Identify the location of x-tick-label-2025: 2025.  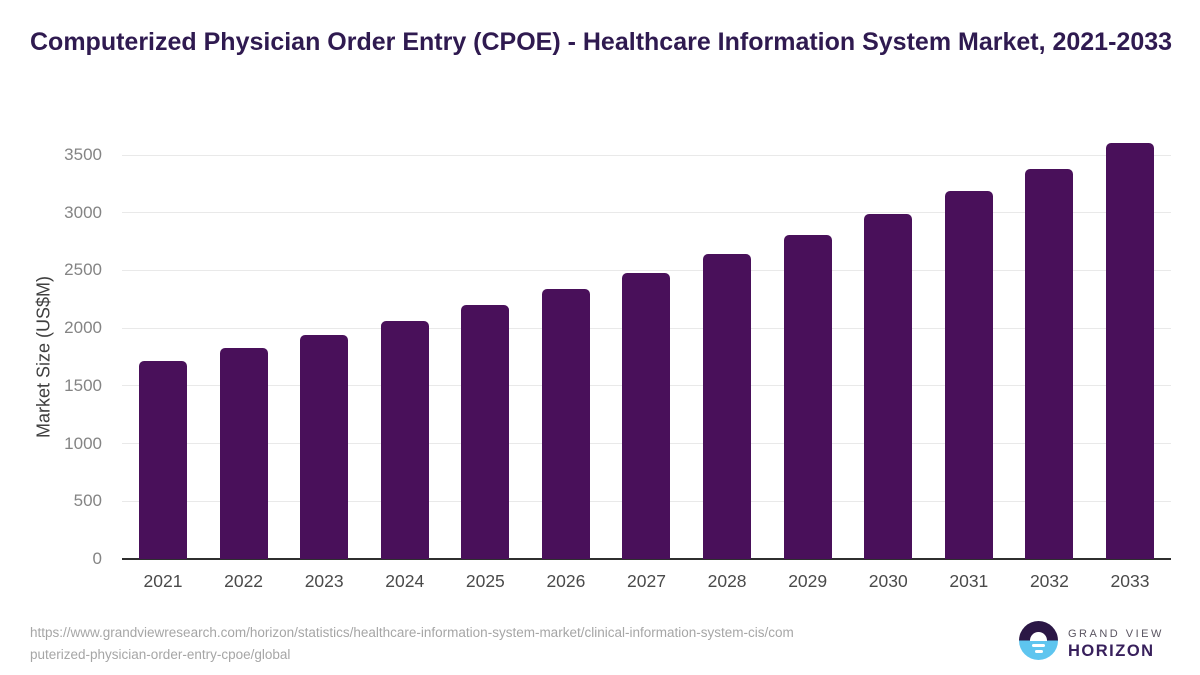
(485, 581).